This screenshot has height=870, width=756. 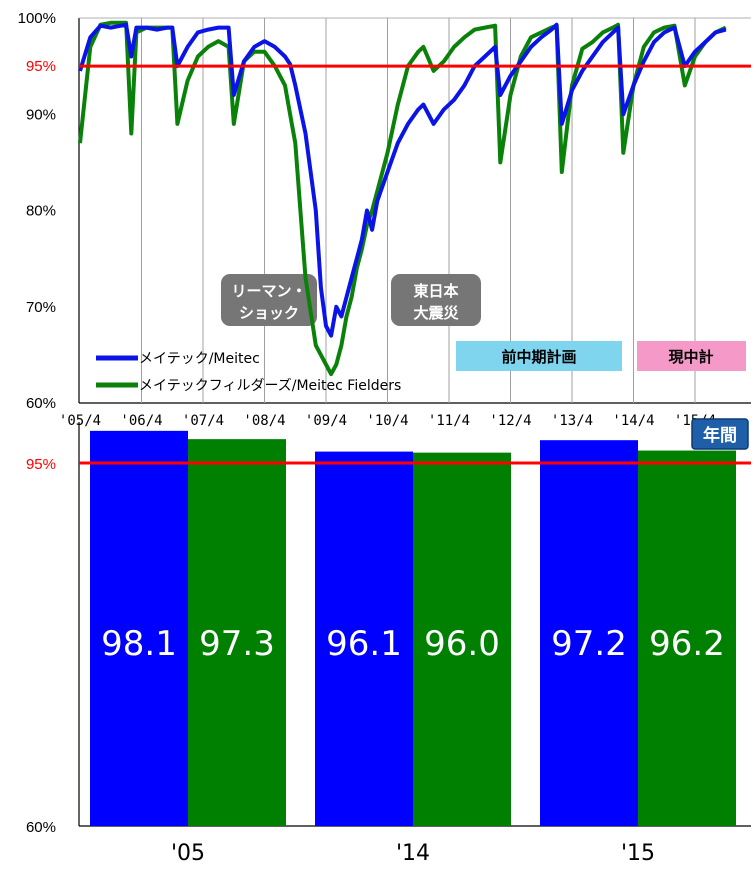 I want to click on period-tag-current-plan-bg, so click(x=691, y=356).